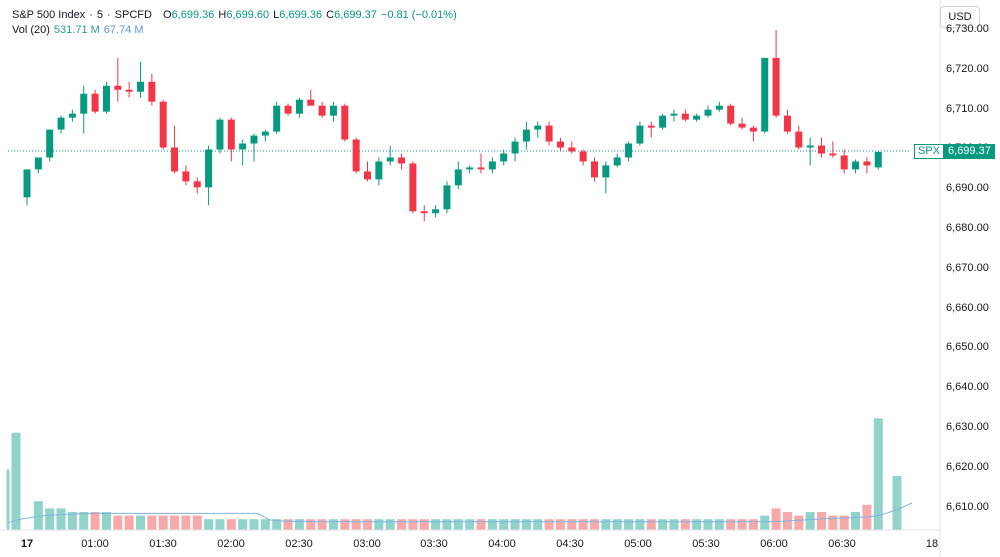 The height and width of the screenshot is (557, 1000). I want to click on time-tick-label: 01:30, so click(163, 544).